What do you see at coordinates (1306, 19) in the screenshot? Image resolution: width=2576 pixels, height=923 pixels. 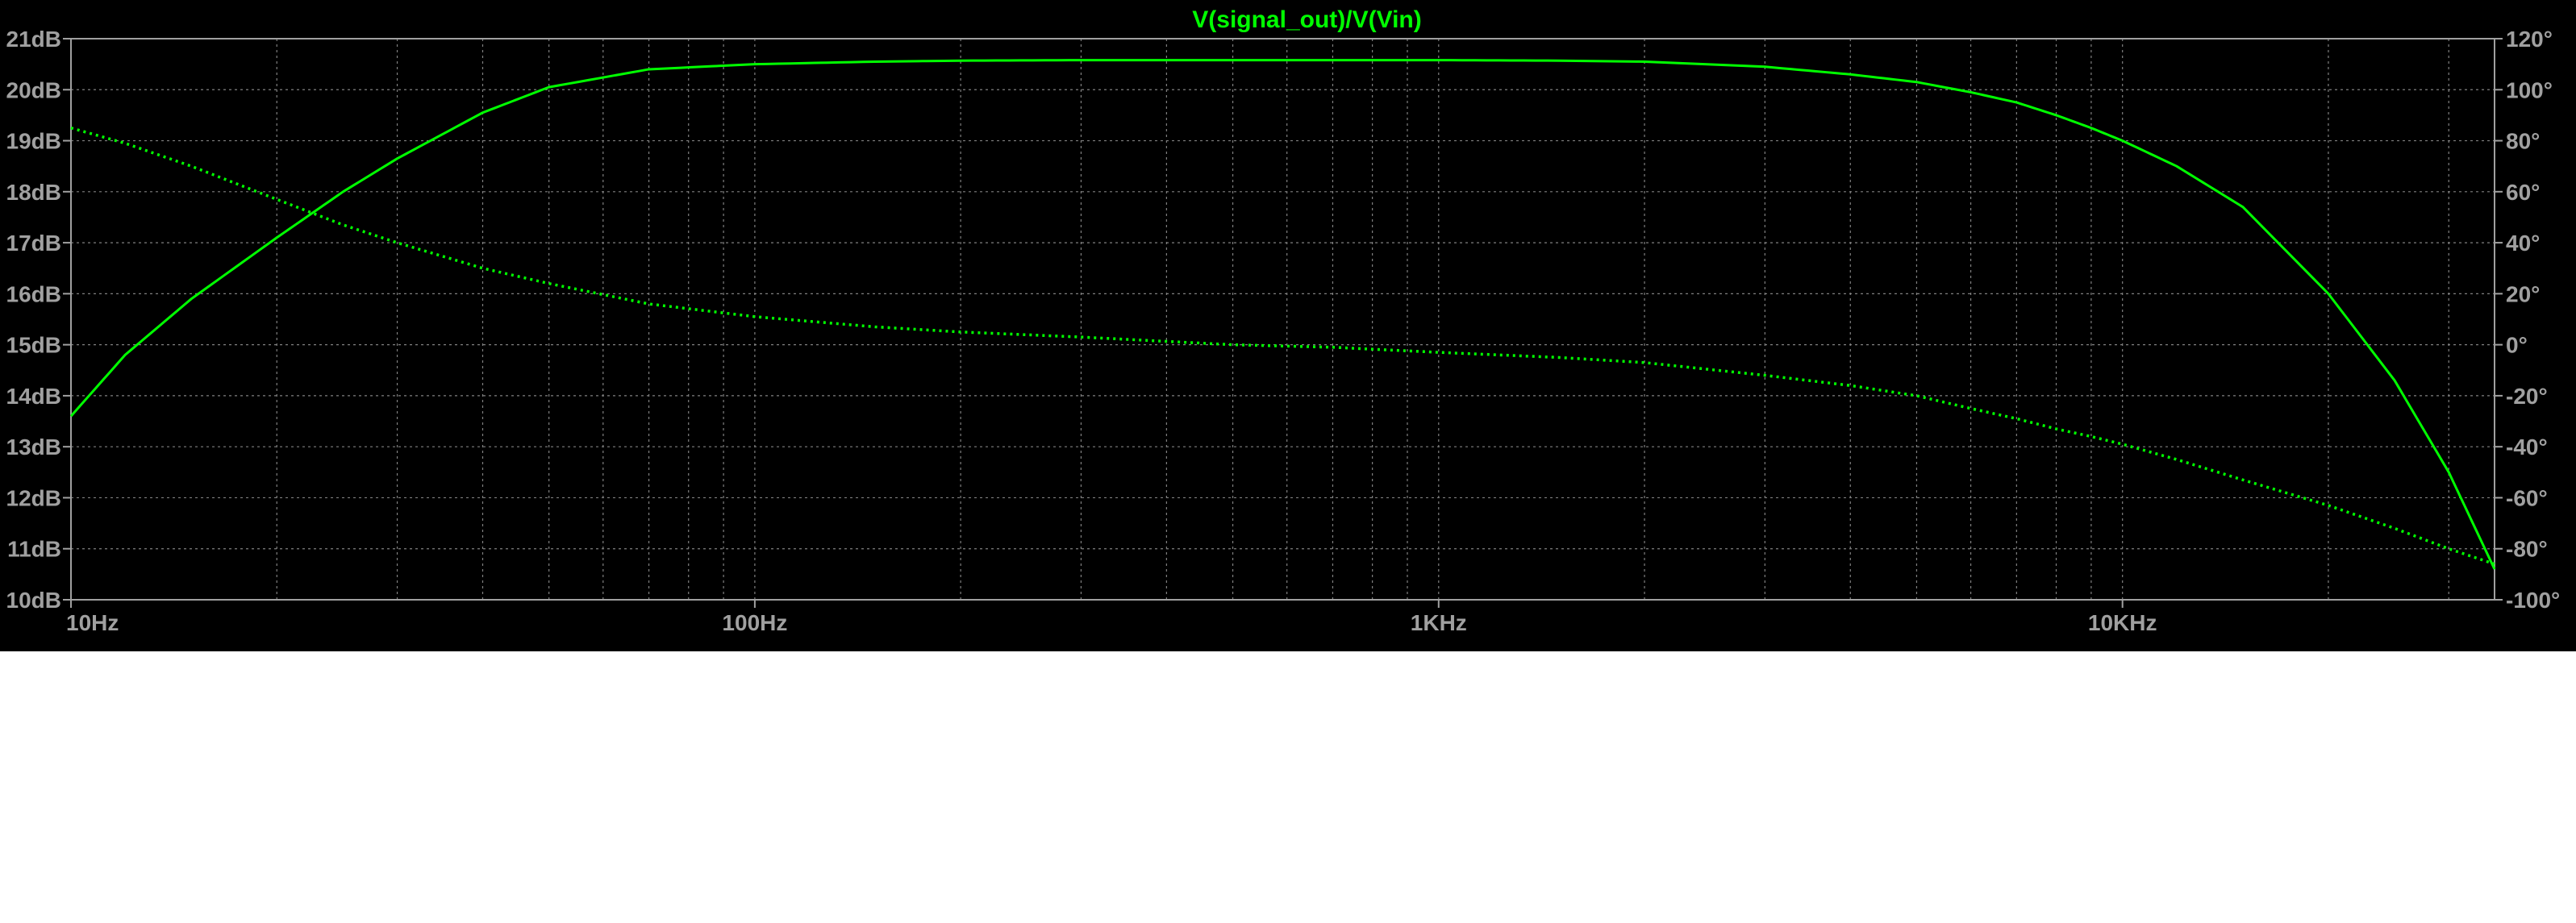 I see `chart-title: V(signal_out)/V(Vin)` at bounding box center [1306, 19].